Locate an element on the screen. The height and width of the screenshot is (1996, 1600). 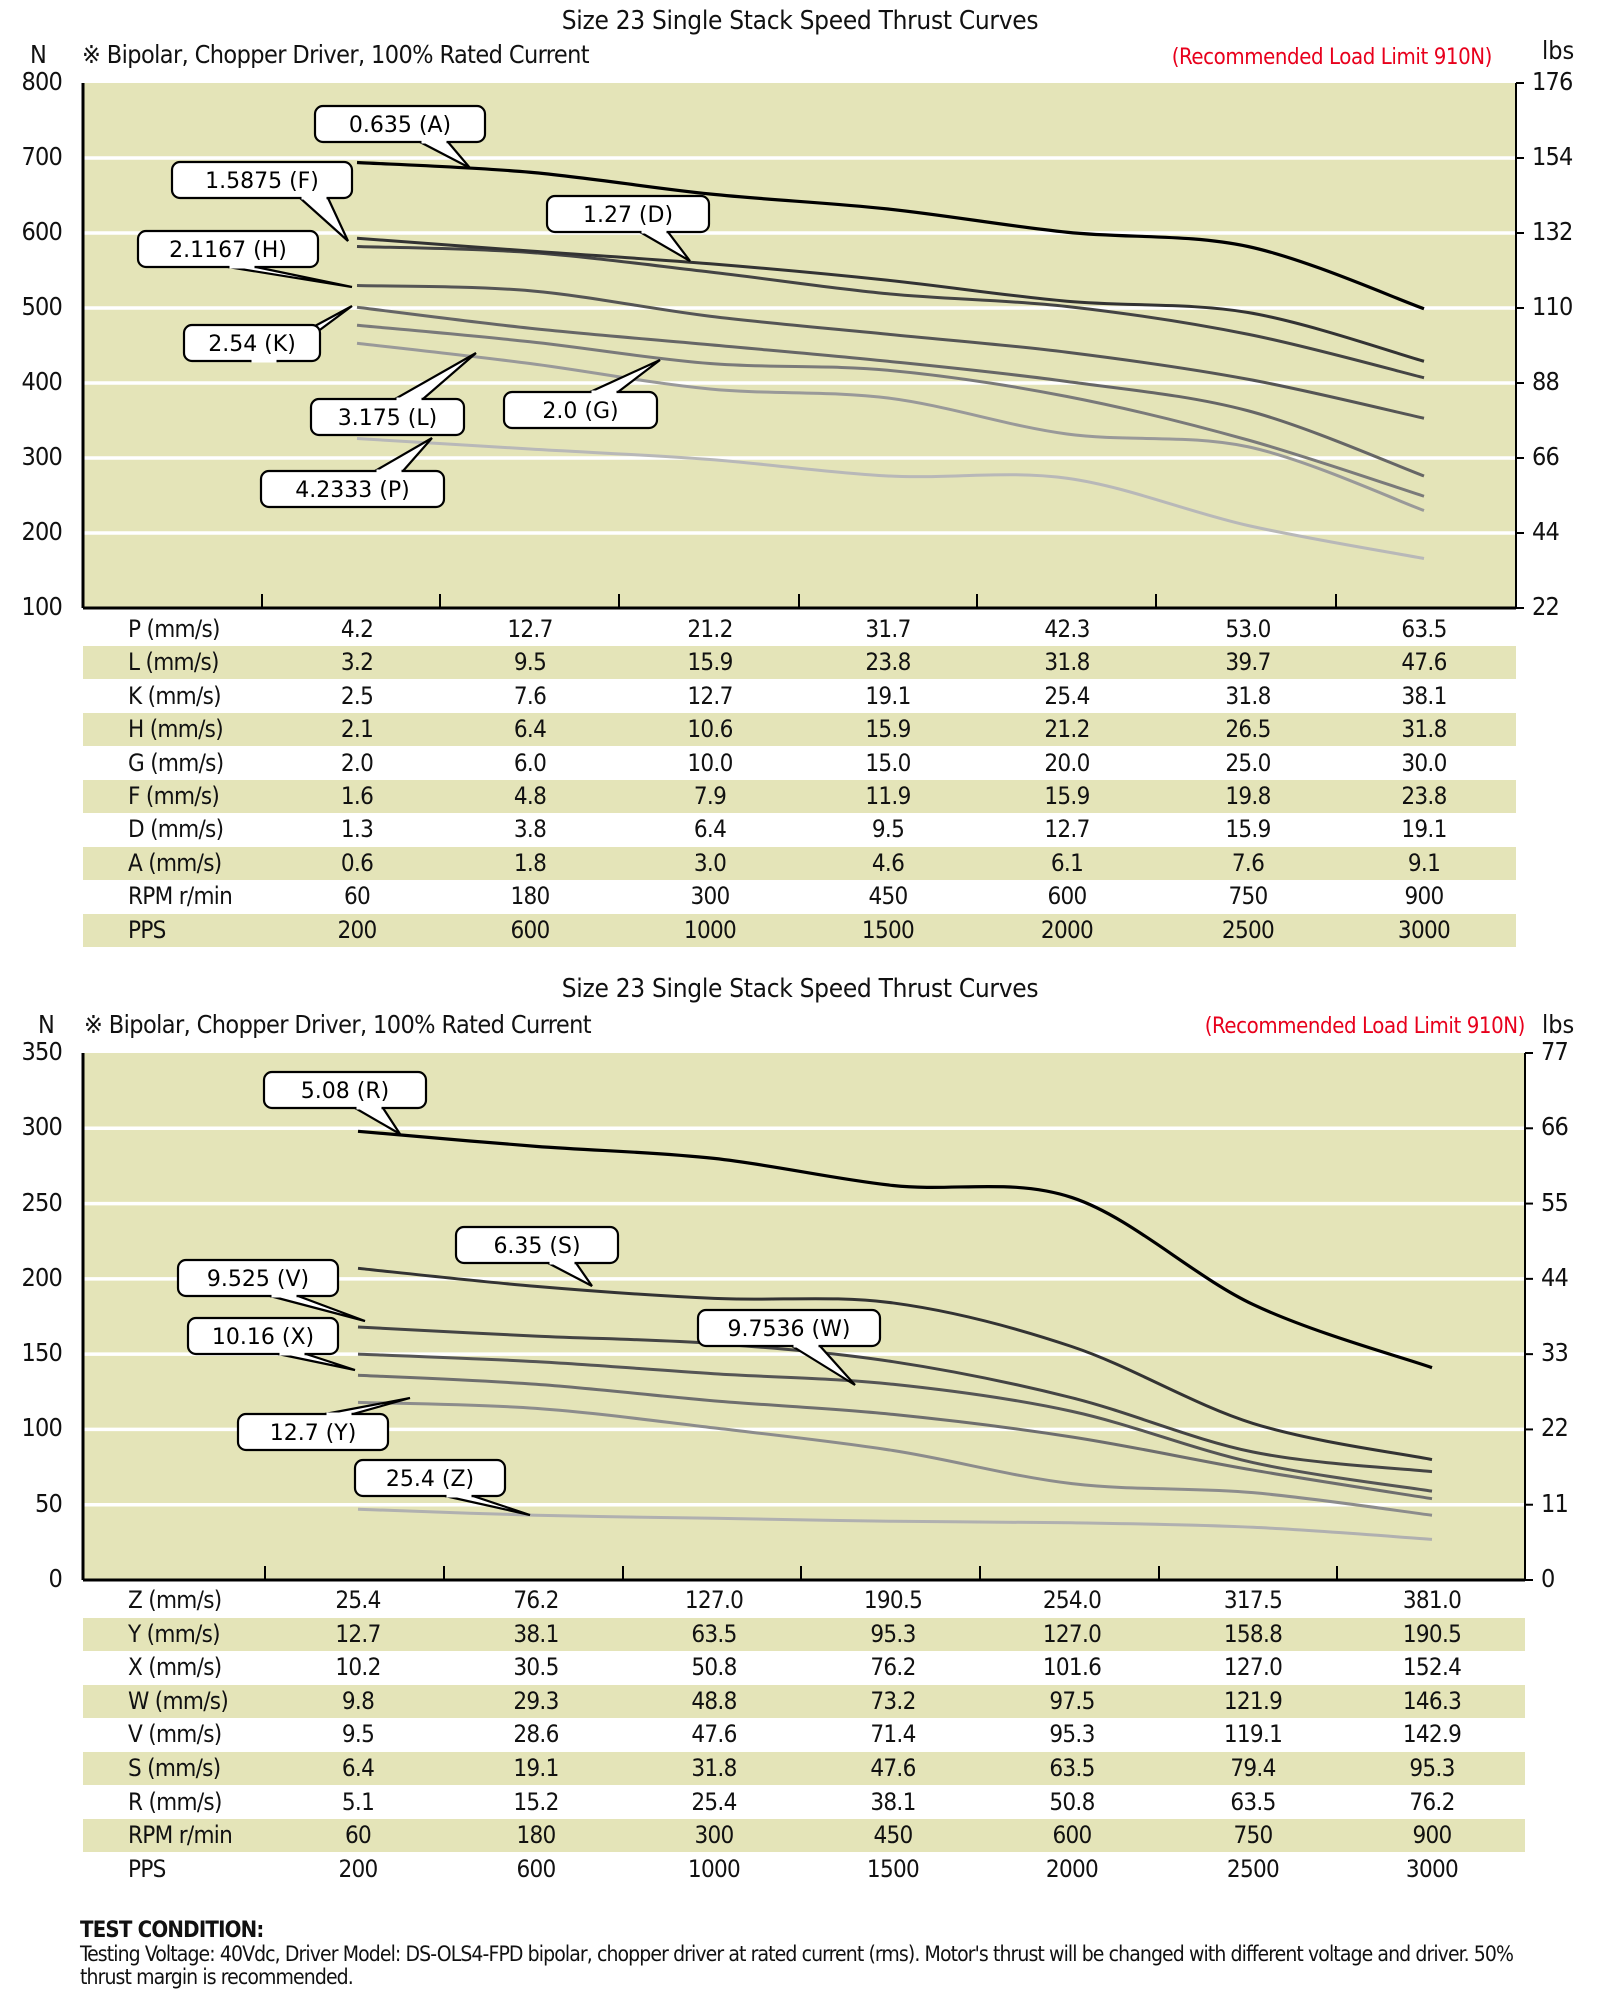
table-cell: 6.4 is located at coordinates (358, 1768).